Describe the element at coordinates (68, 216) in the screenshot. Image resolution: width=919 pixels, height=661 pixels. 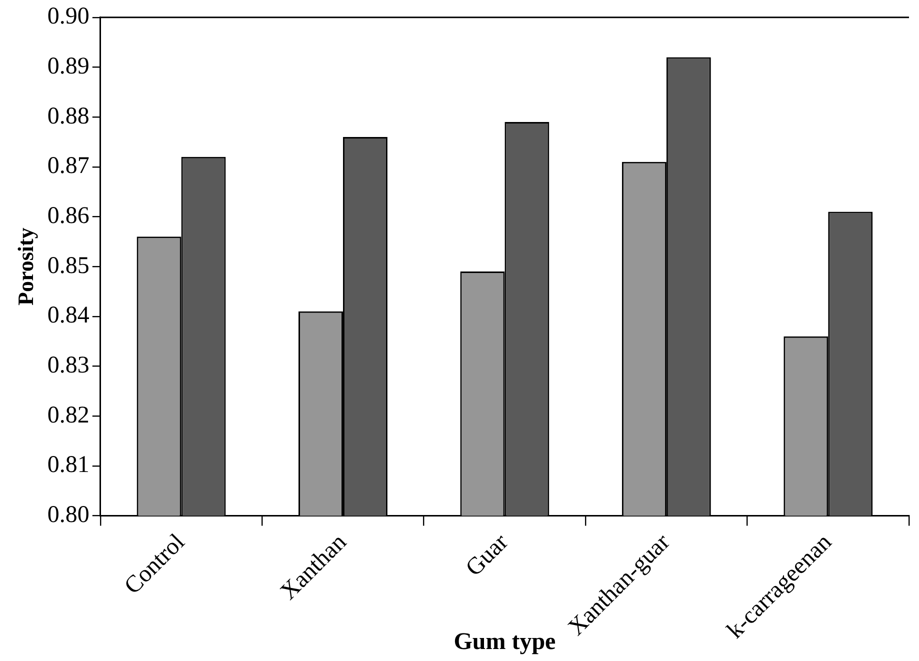
I see `y-tick-label: 0.86` at that location.